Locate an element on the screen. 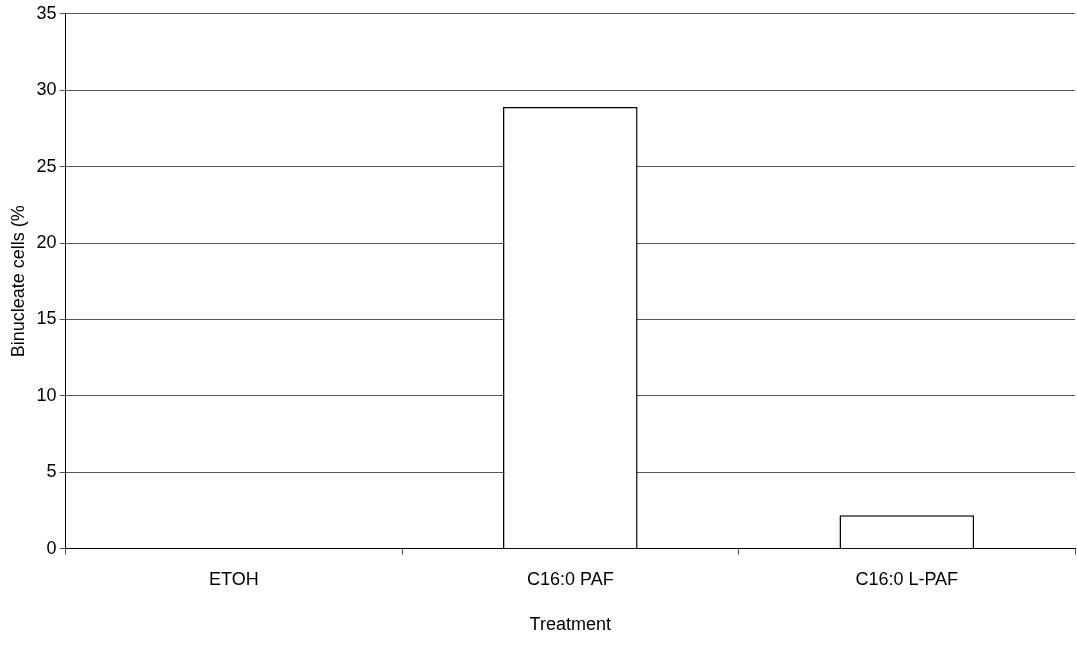 This screenshot has width=1077, height=648. y-tick-label: 20 is located at coordinates (46, 242).